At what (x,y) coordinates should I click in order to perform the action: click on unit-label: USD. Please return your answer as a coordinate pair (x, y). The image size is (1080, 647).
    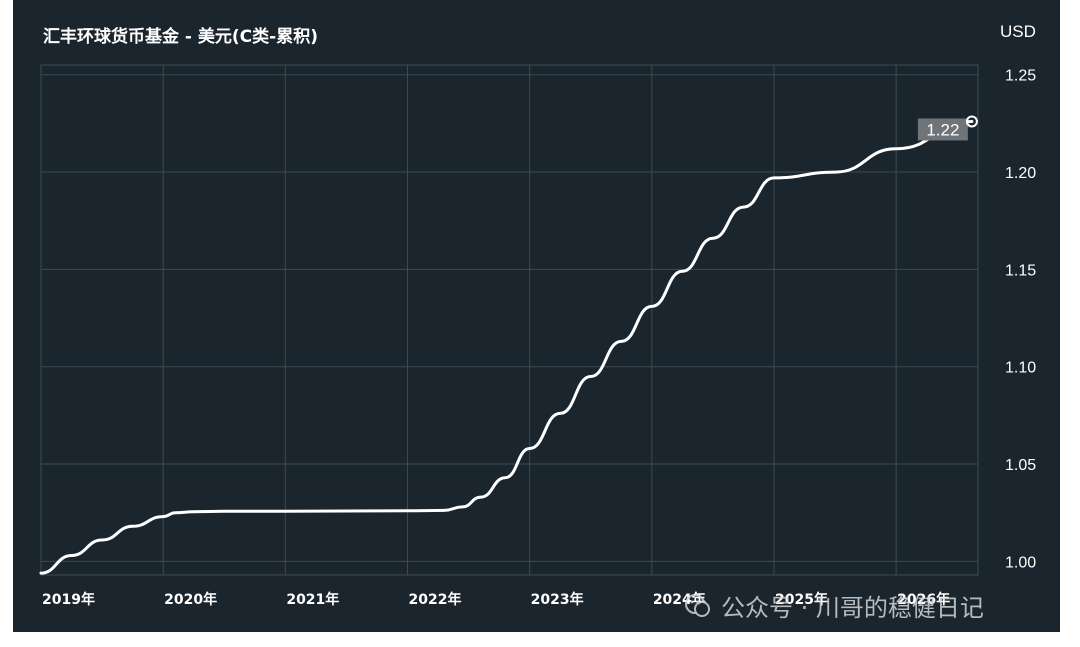
    Looking at the image, I should click on (1018, 31).